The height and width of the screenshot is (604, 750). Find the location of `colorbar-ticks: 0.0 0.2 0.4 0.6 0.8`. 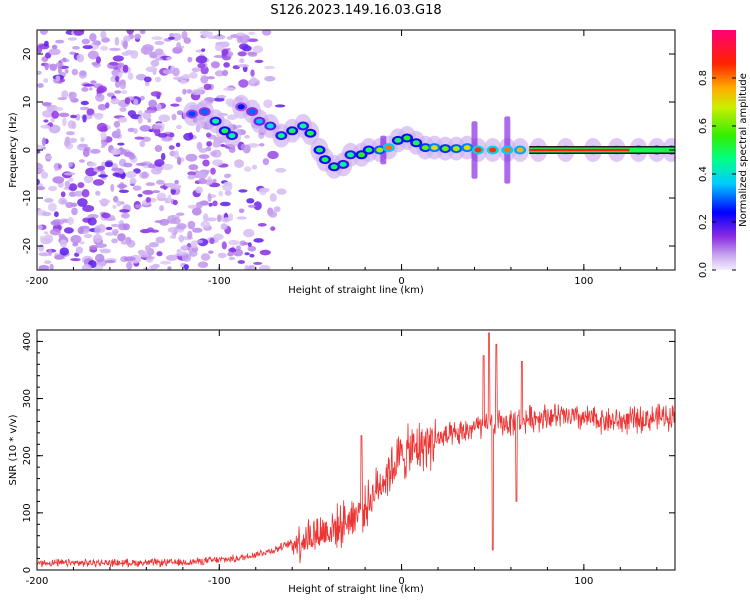

colorbar-ticks: 0.0 0.2 0.4 0.6 0.8 is located at coordinates (717, 174).